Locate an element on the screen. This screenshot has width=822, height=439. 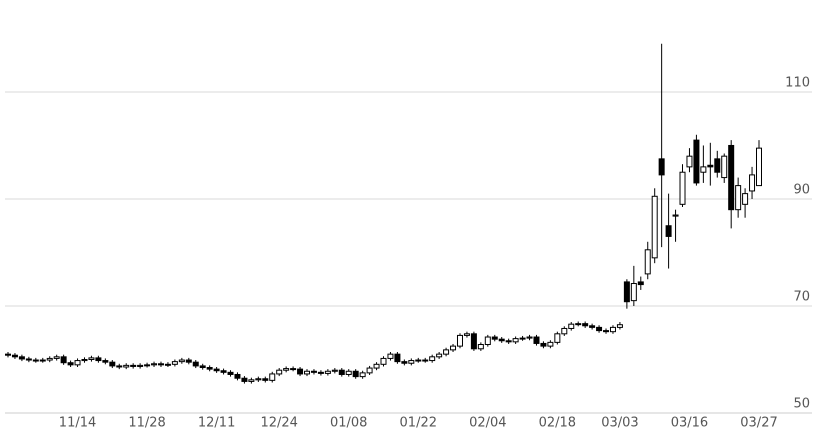
x-tick-label: 01/22 is located at coordinates (418, 423).